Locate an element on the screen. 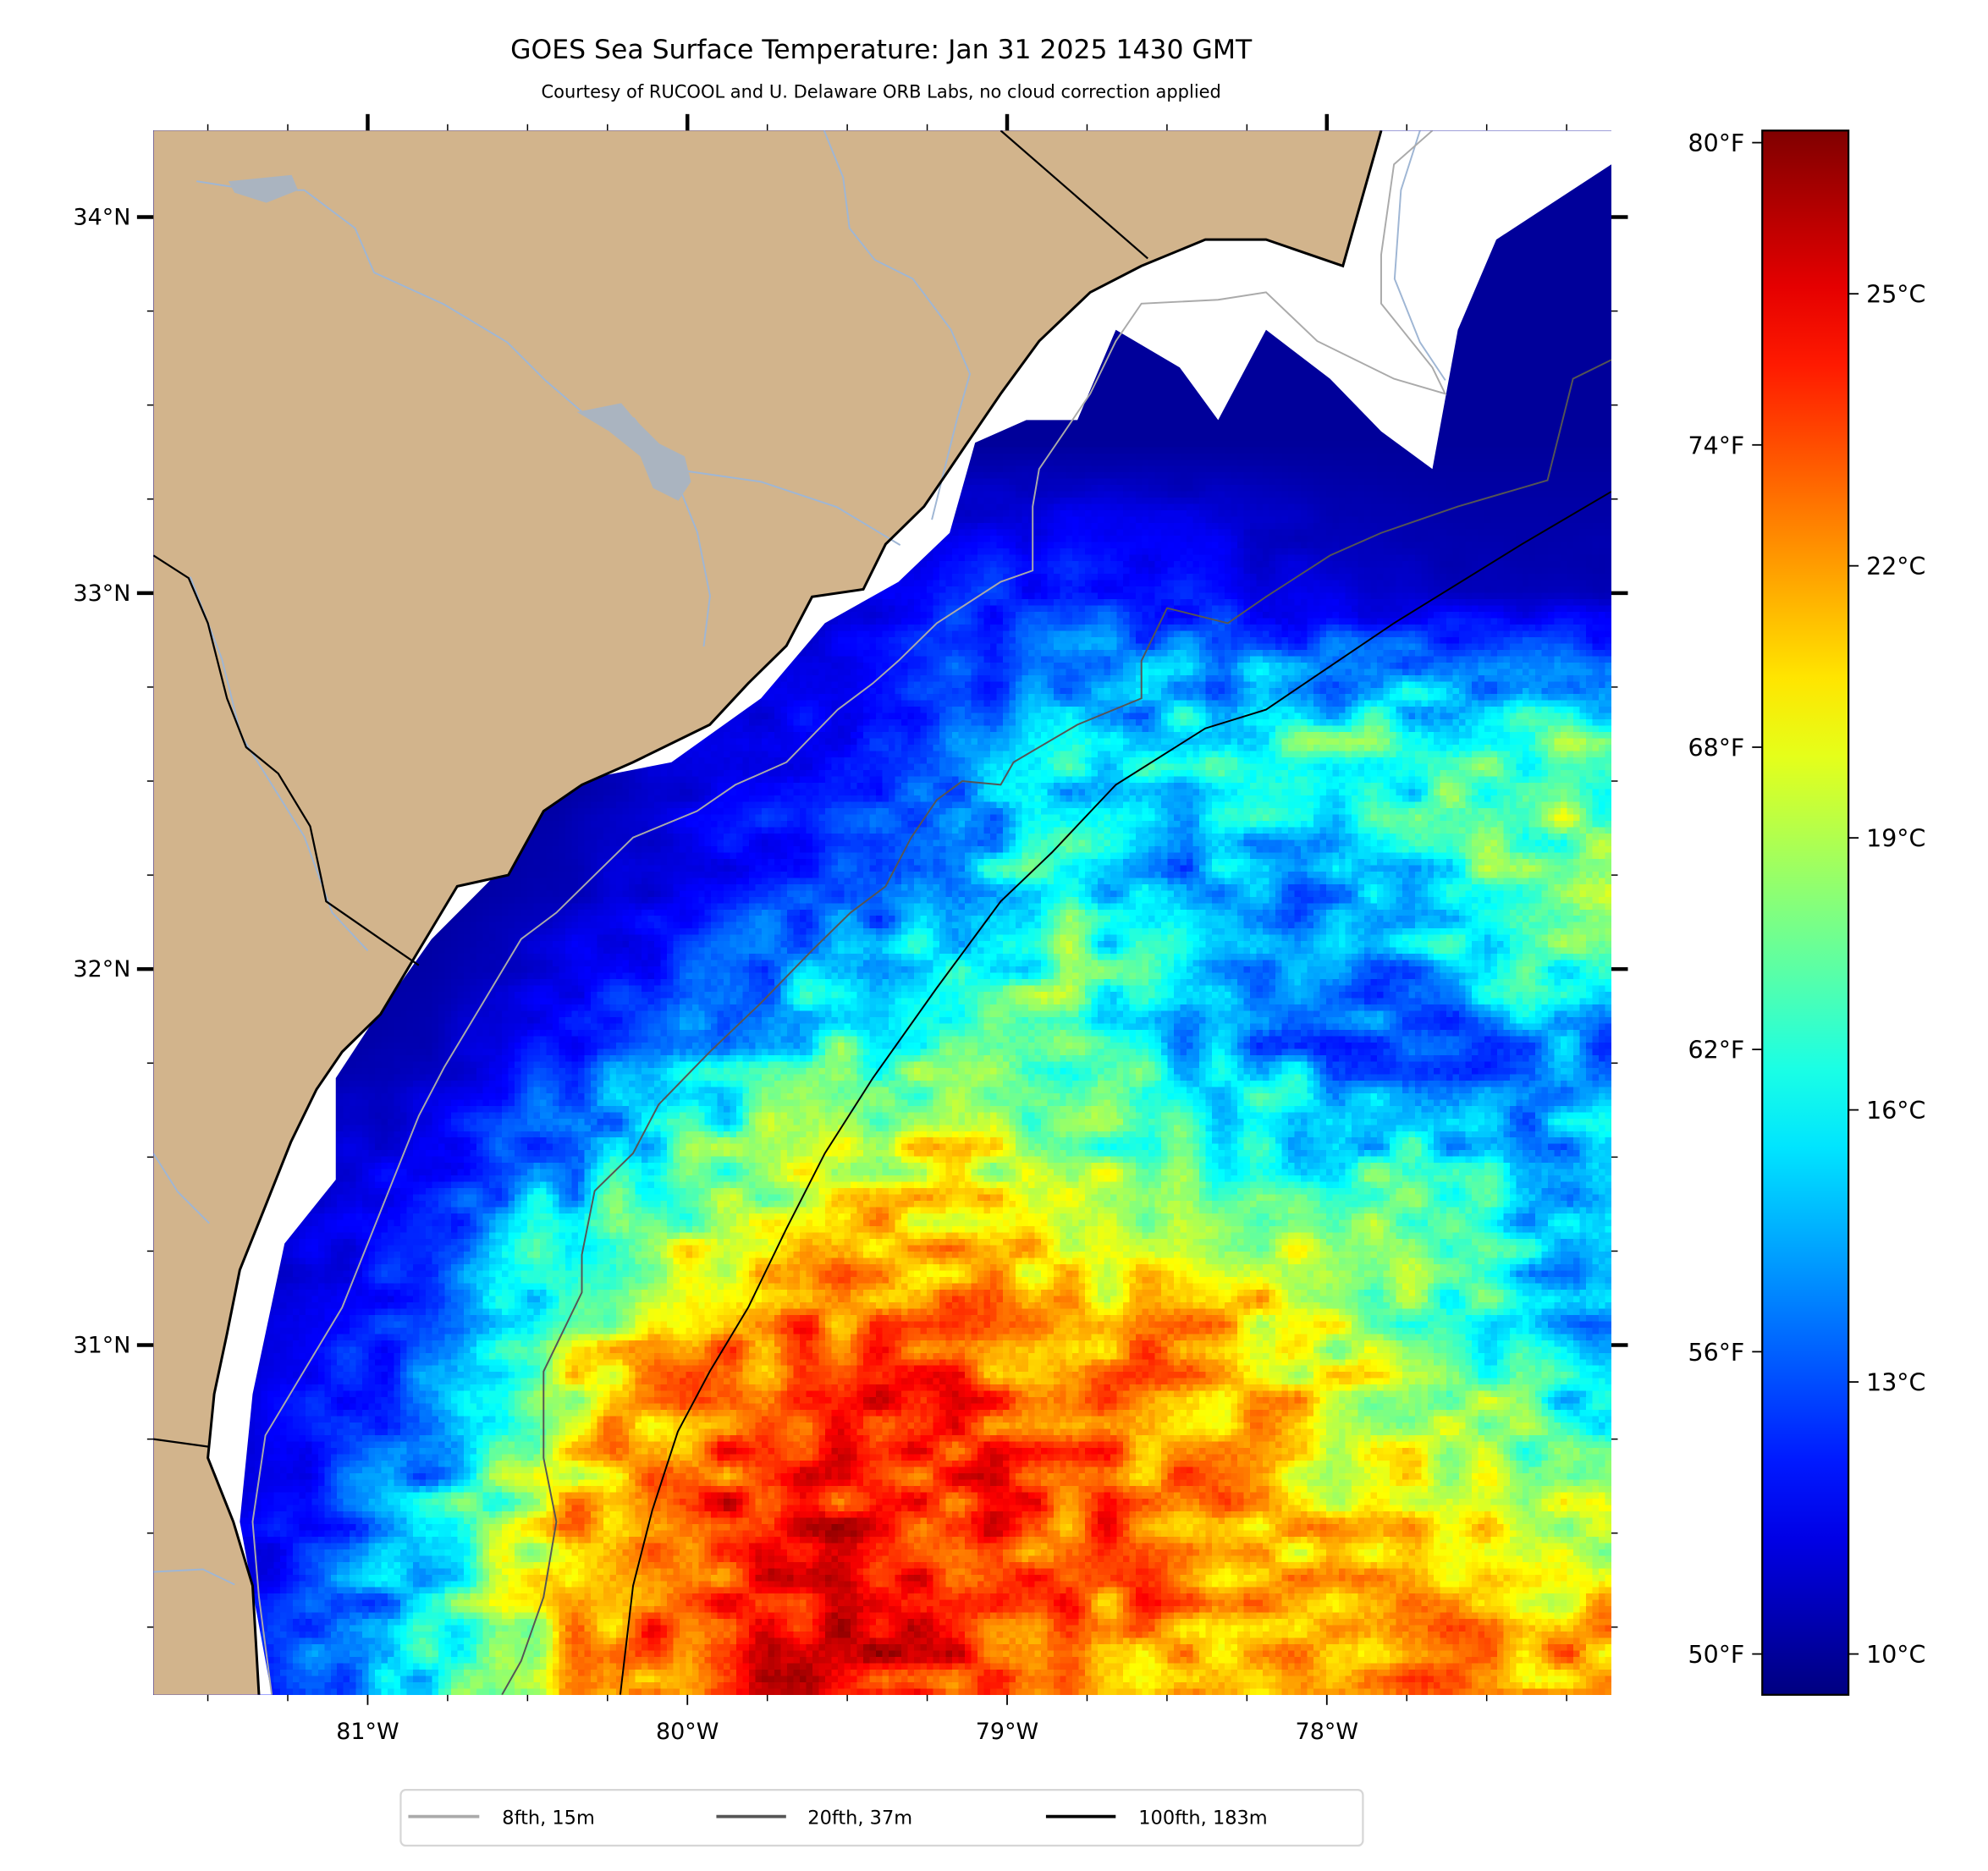  colorbar-label-c: 16°C is located at coordinates (1895, 1111).